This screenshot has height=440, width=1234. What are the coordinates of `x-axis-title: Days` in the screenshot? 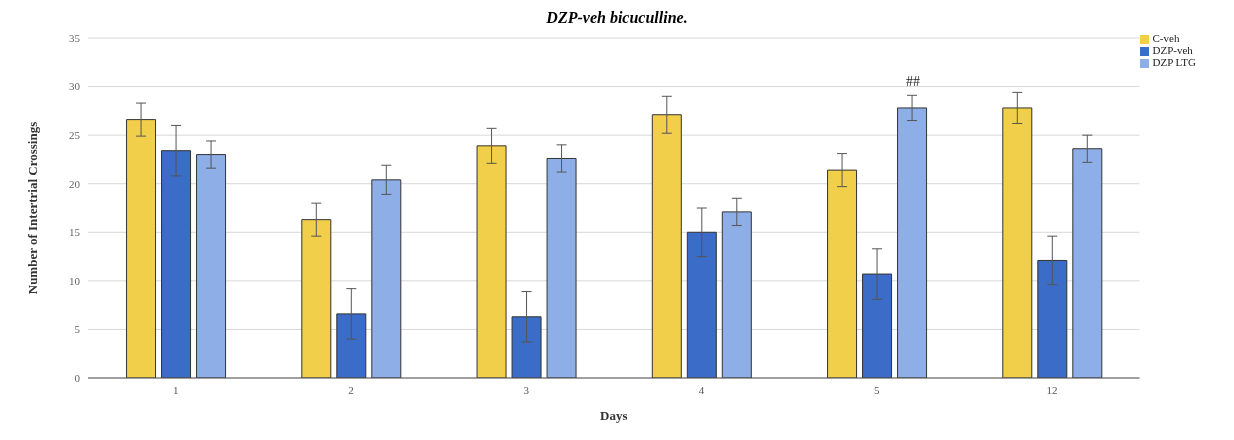 It's located at (614, 415).